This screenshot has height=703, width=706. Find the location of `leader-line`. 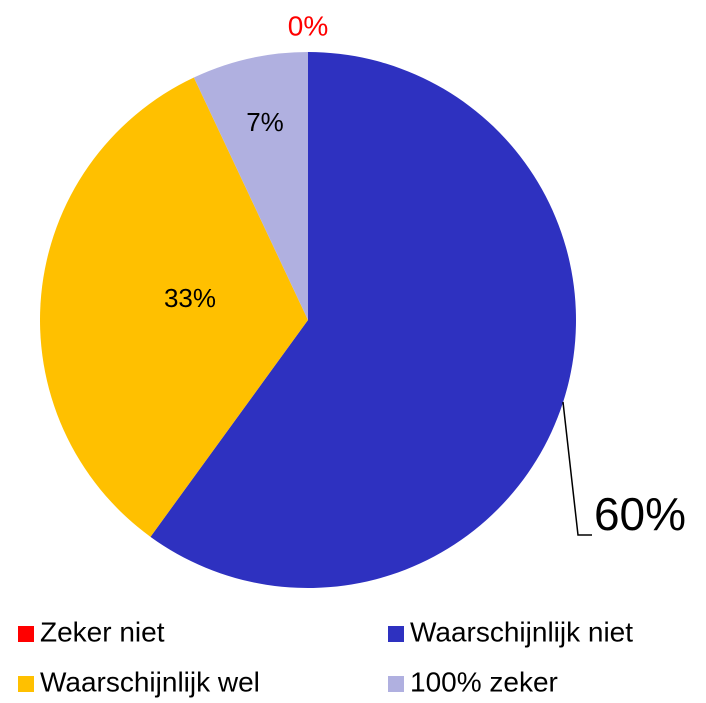

leader-line is located at coordinates (577, 468).